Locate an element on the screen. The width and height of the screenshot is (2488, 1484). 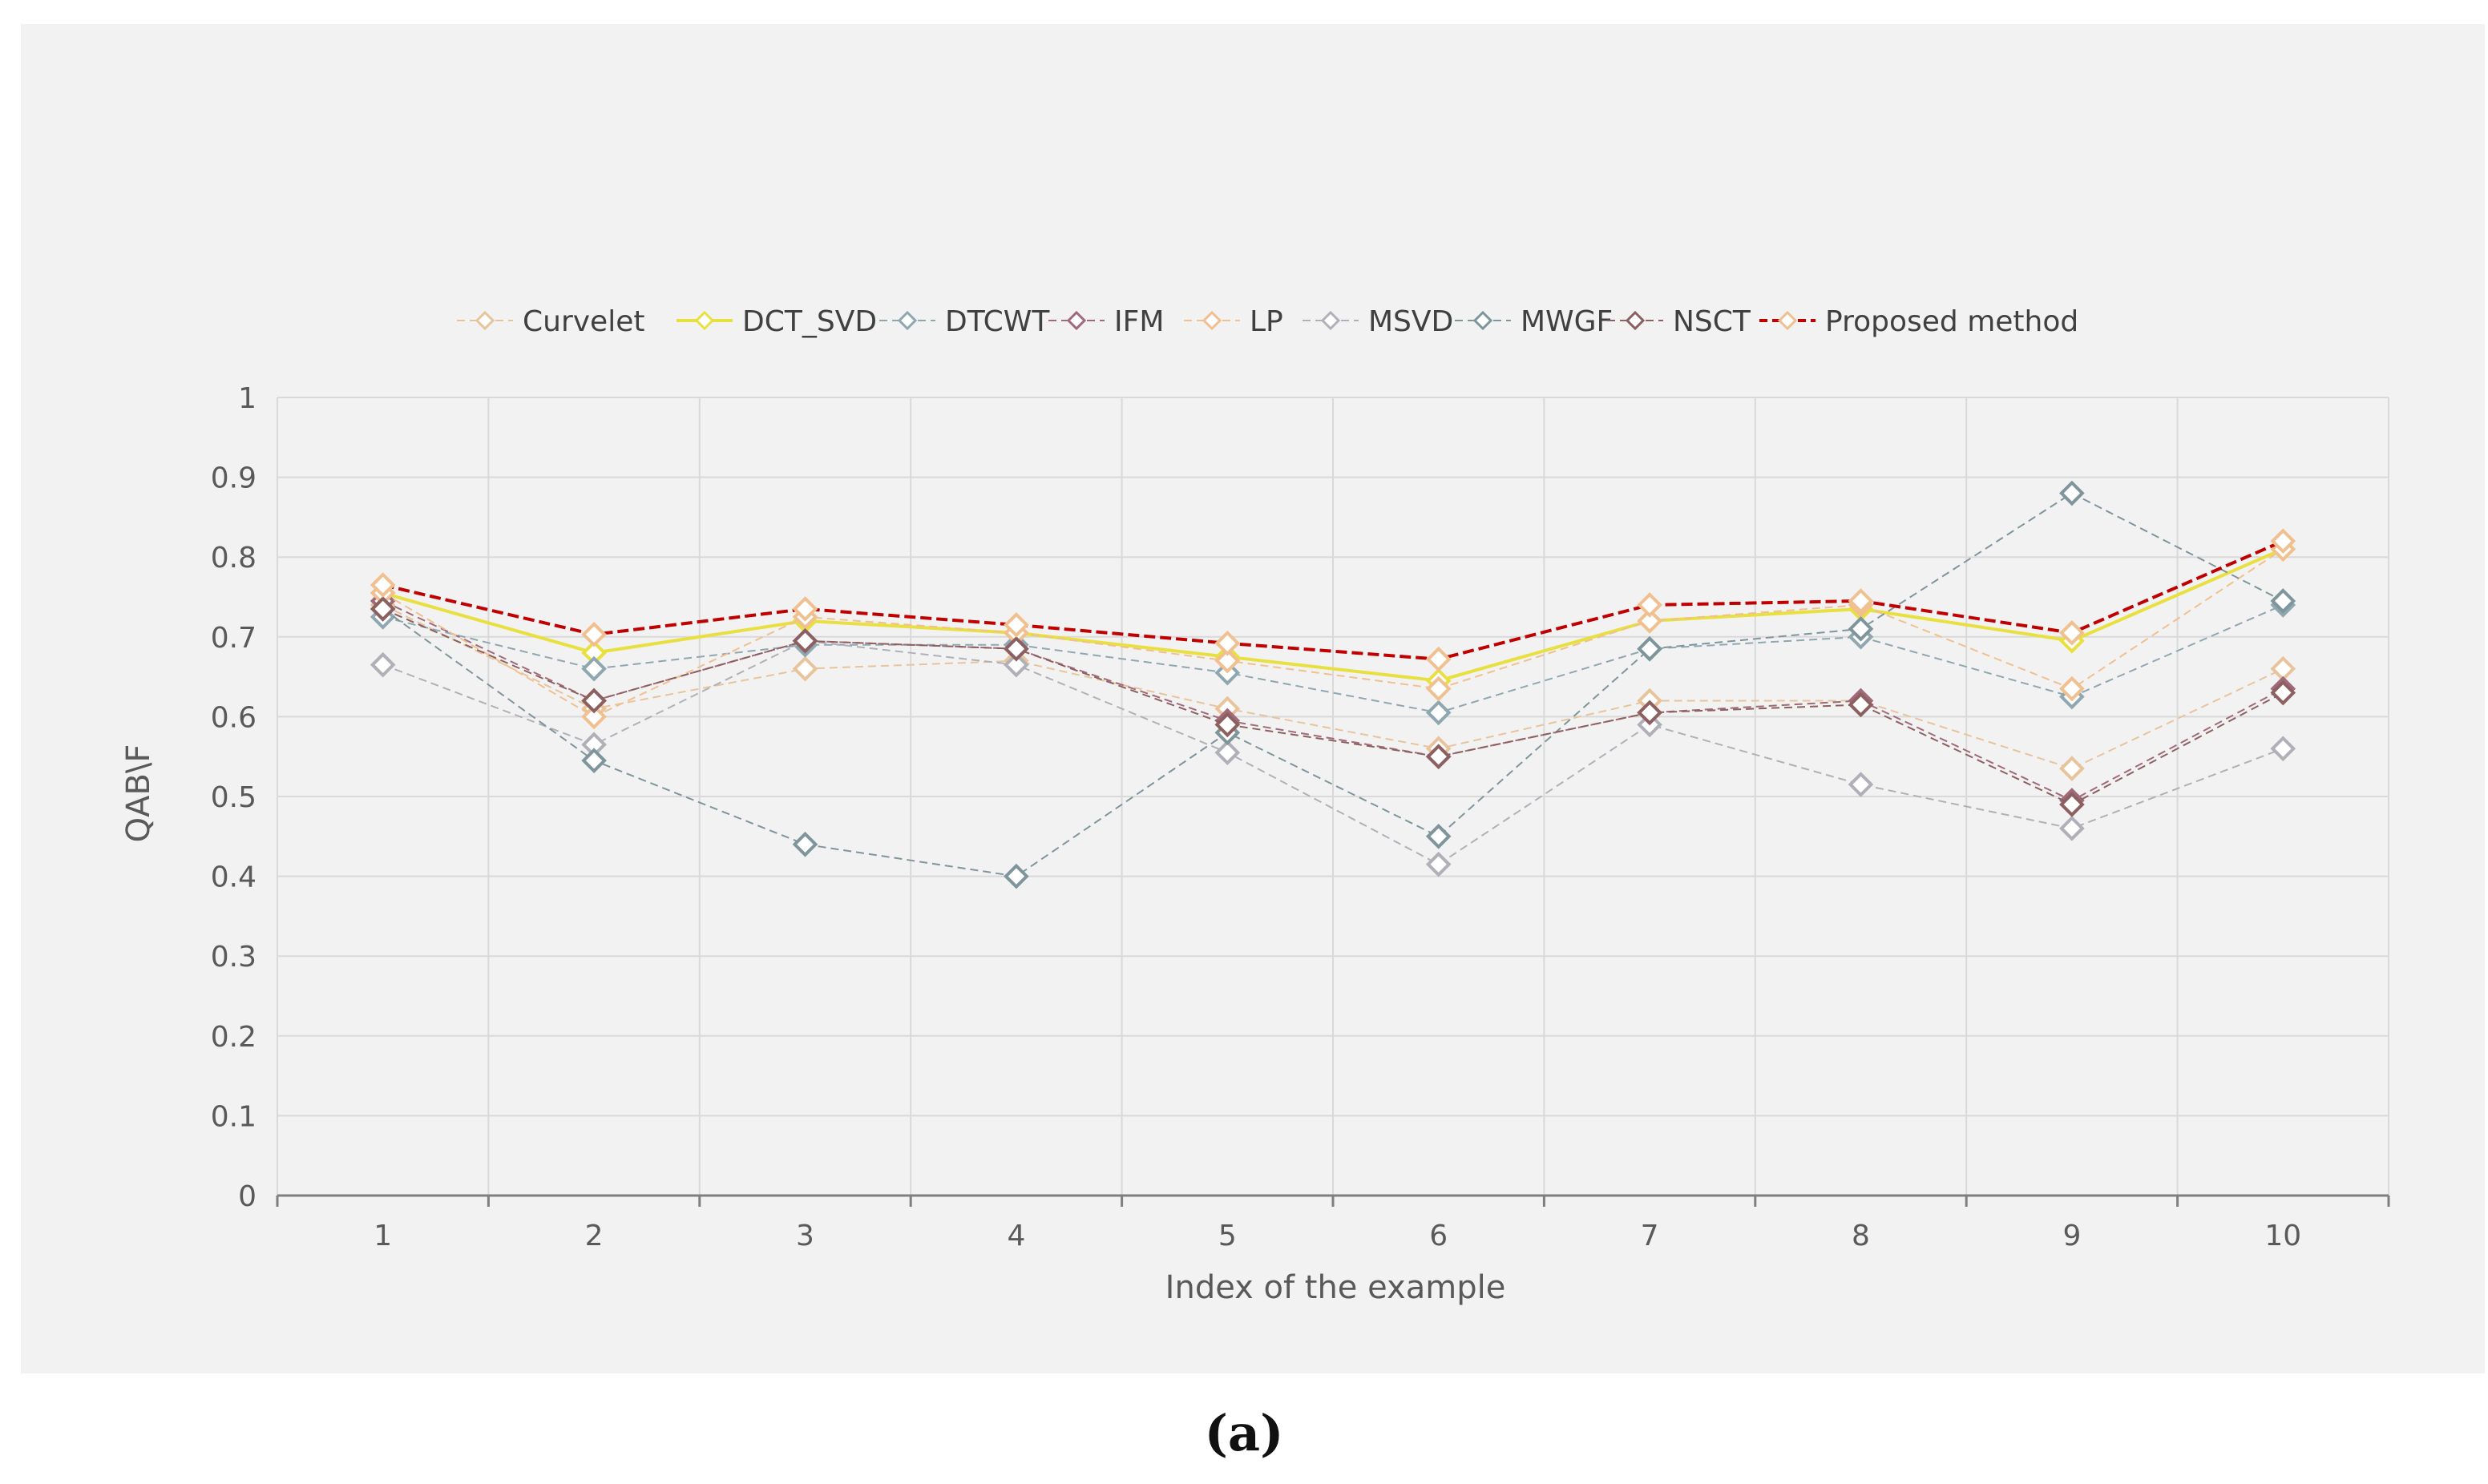
legend-label: Proposed method is located at coordinates (1951, 322).